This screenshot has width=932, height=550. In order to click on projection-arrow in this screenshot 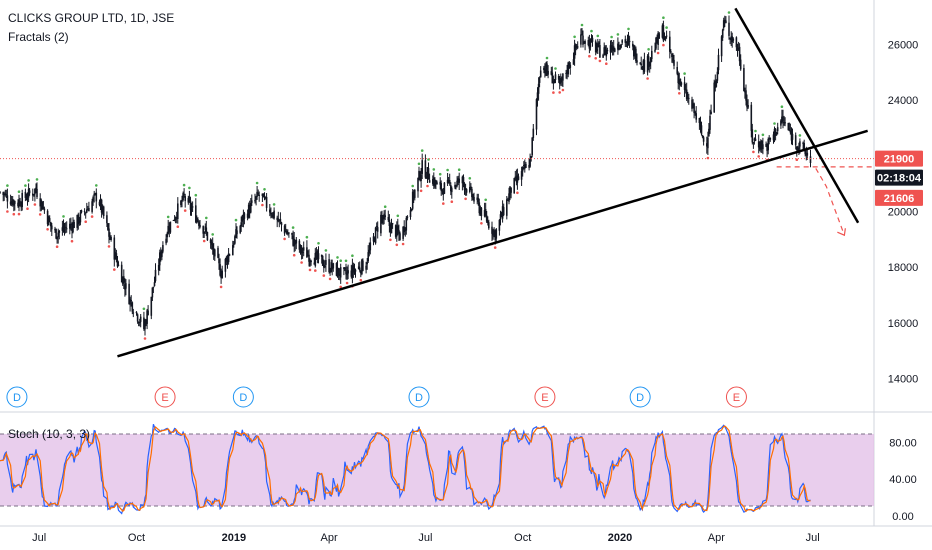, I will do `click(830, 202)`.